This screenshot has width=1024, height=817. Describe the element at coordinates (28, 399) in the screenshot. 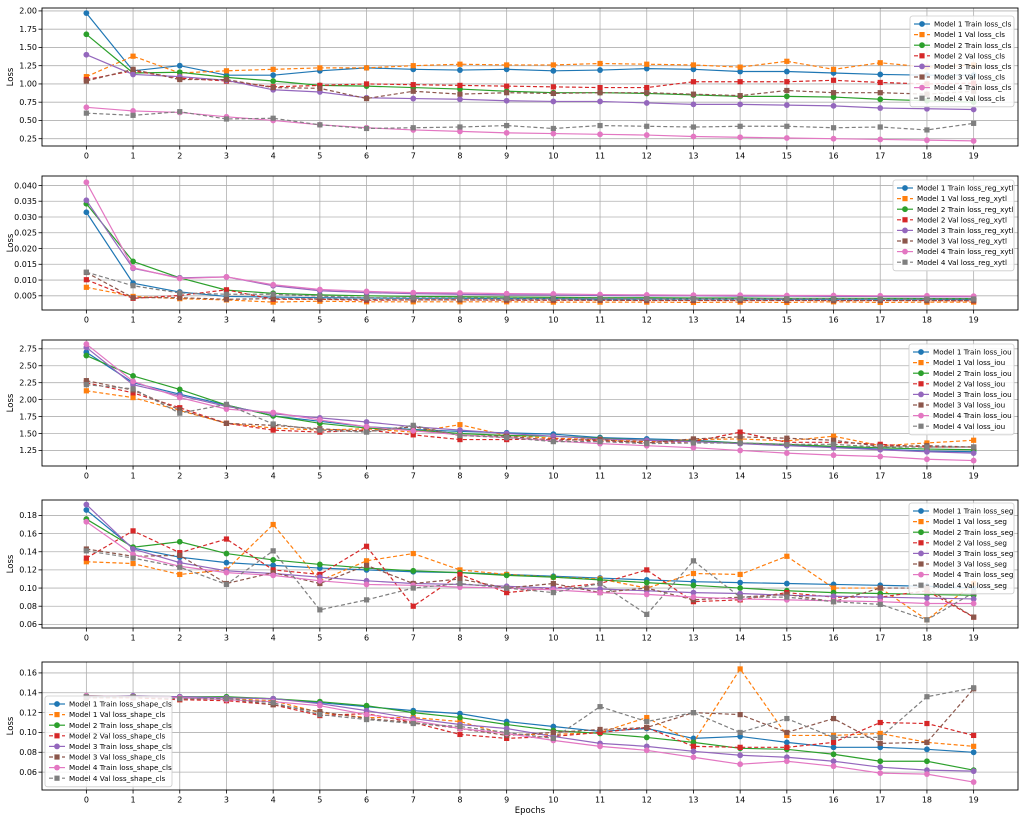

I see `y-tick-label: 2.00` at that location.